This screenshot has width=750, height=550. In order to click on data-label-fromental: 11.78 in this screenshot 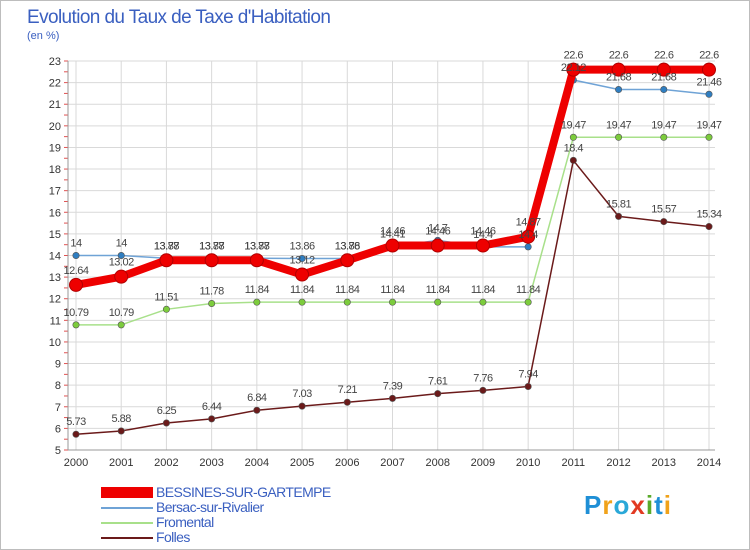, I will do `click(212, 291)`.